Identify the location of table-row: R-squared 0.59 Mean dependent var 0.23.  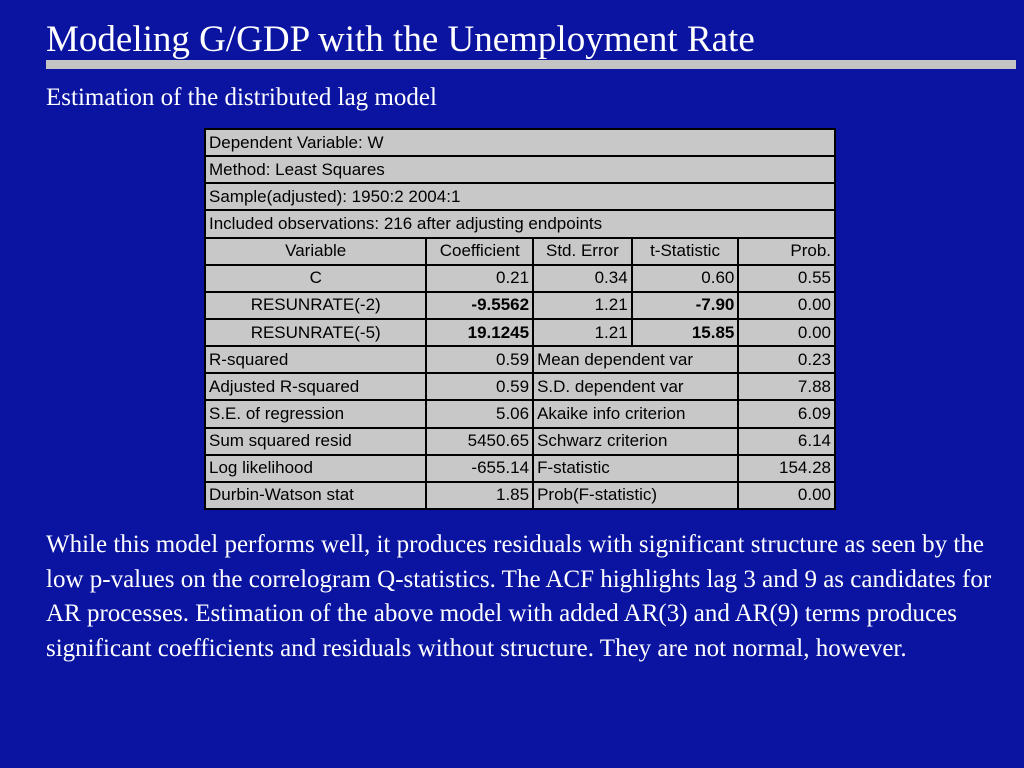
(520, 360).